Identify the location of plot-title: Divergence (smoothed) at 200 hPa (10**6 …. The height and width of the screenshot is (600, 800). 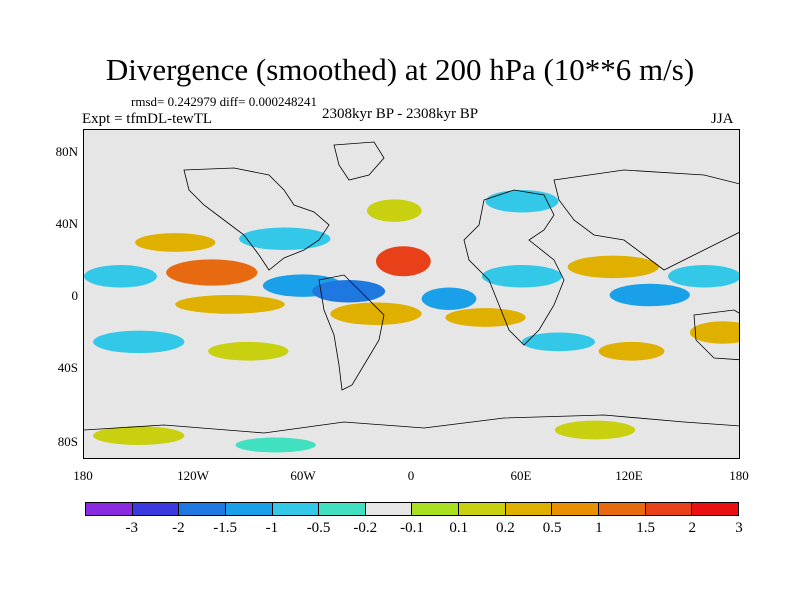
(400, 69).